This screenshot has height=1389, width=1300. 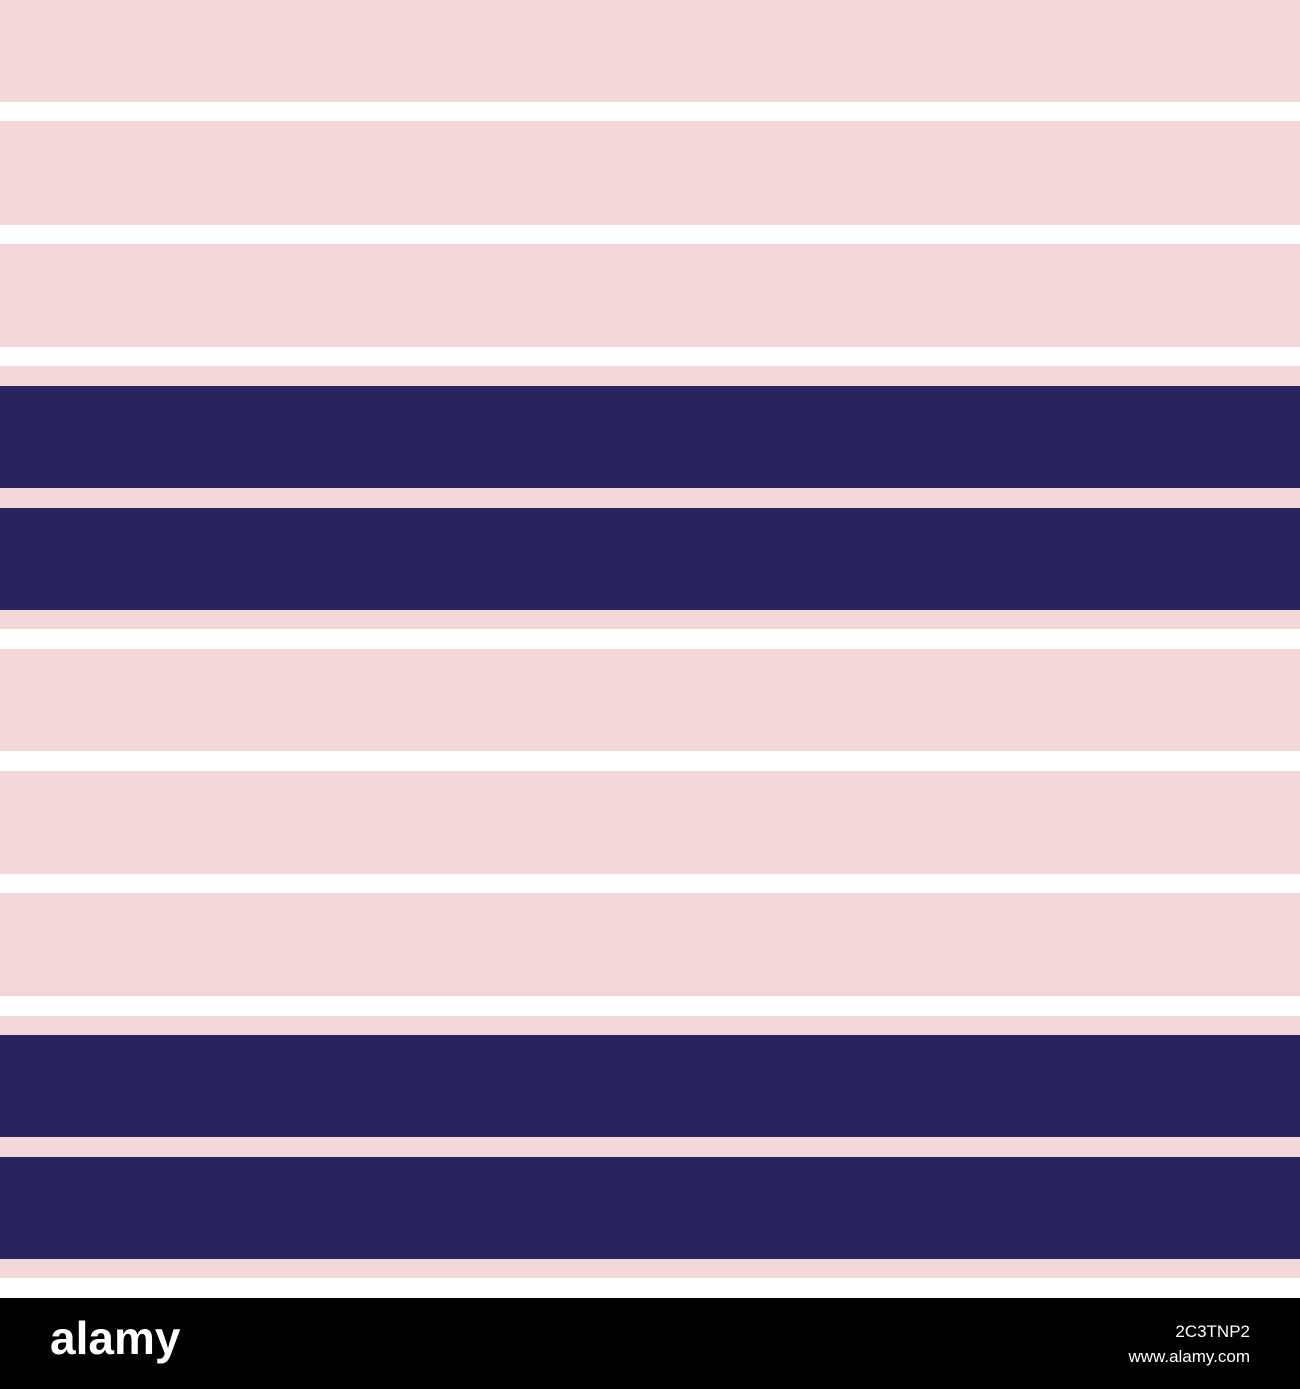 I want to click on footer-background, so click(x=650, y=1343).